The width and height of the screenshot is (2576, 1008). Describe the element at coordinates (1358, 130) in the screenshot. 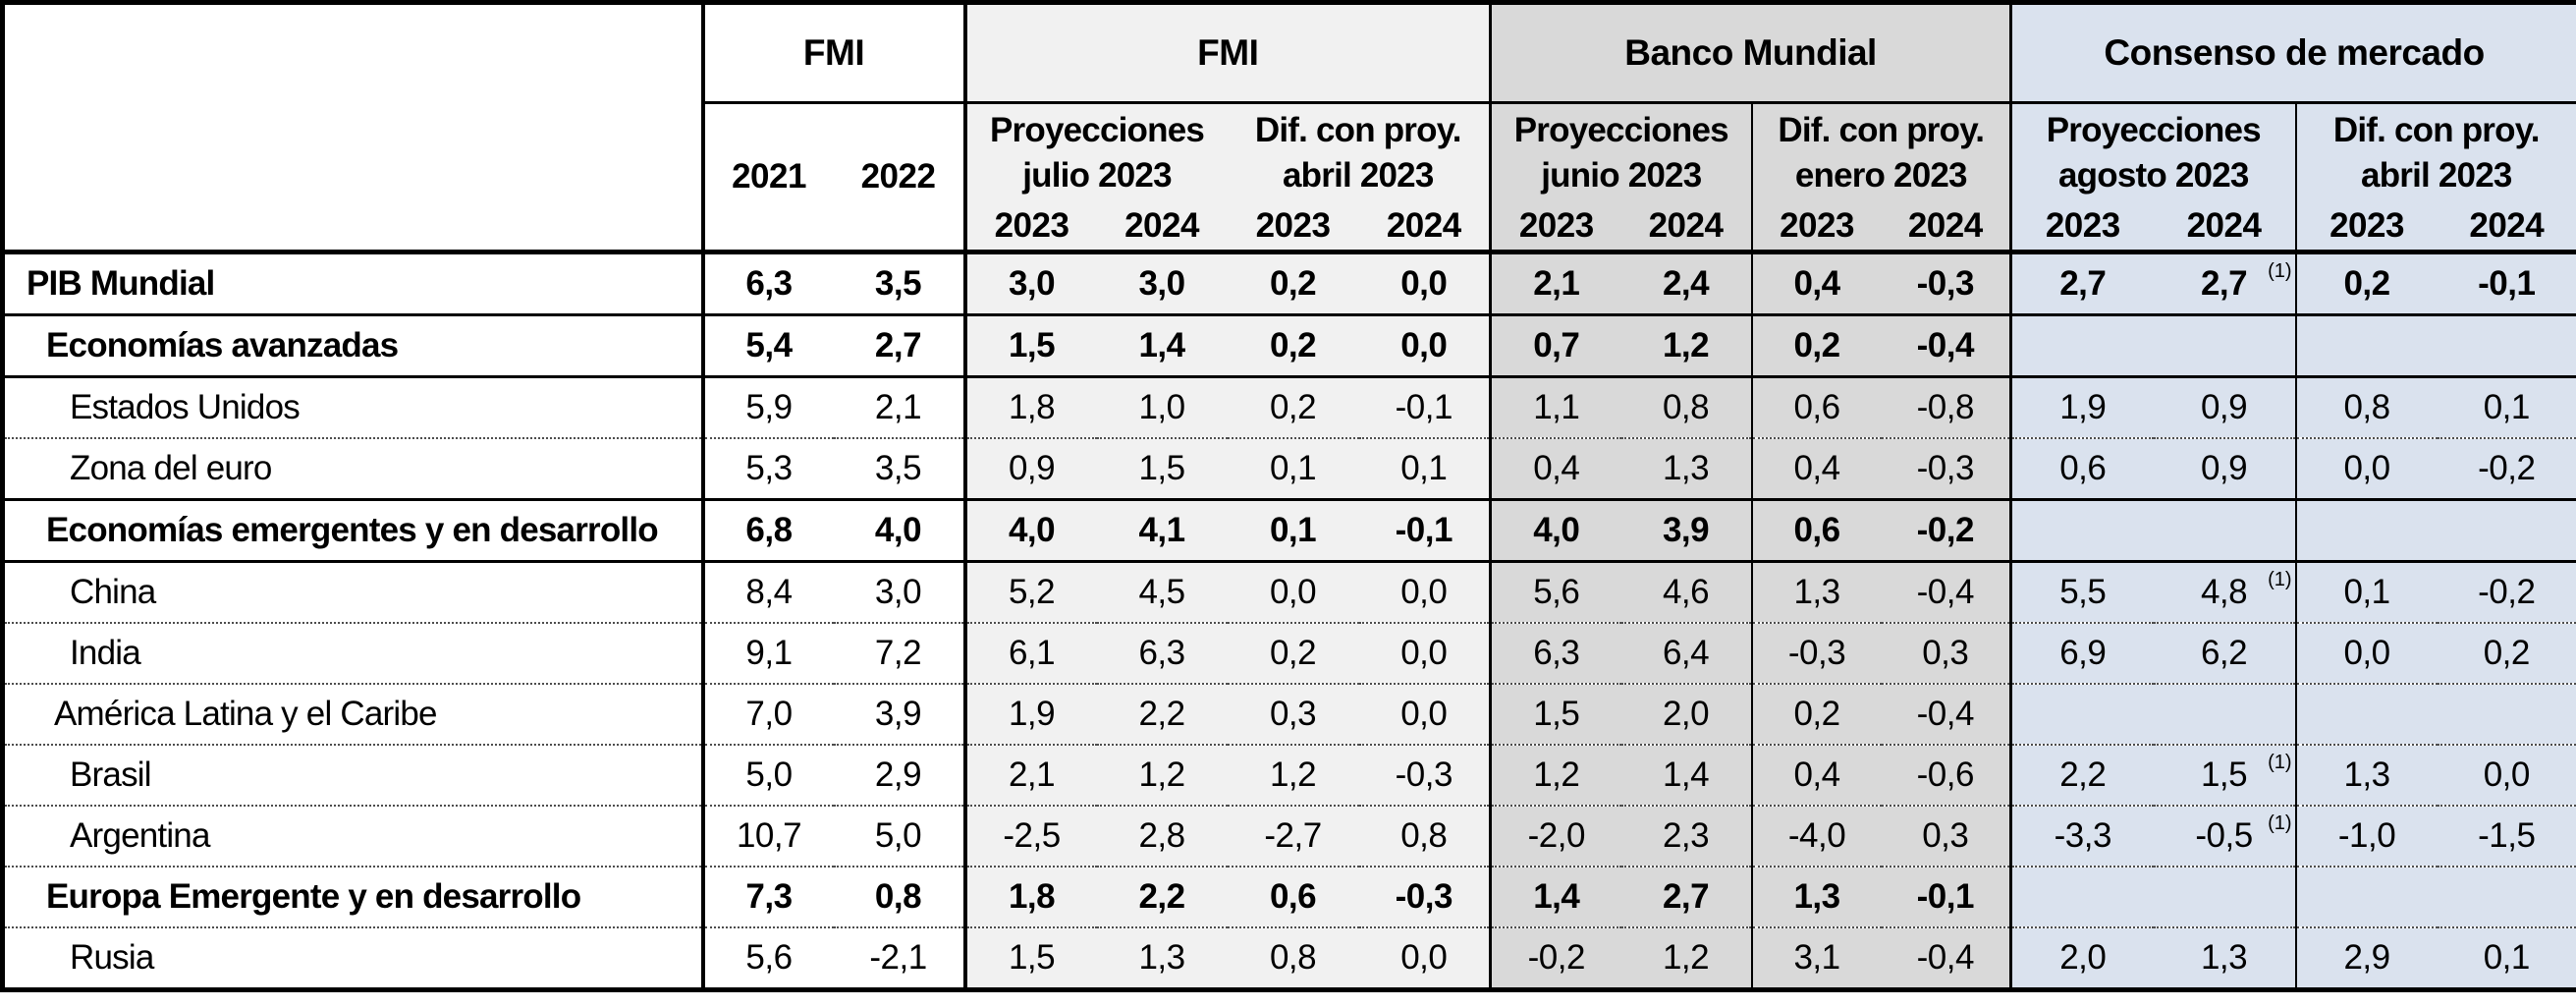

I see `subheader-line1: Dif. con proy.` at that location.